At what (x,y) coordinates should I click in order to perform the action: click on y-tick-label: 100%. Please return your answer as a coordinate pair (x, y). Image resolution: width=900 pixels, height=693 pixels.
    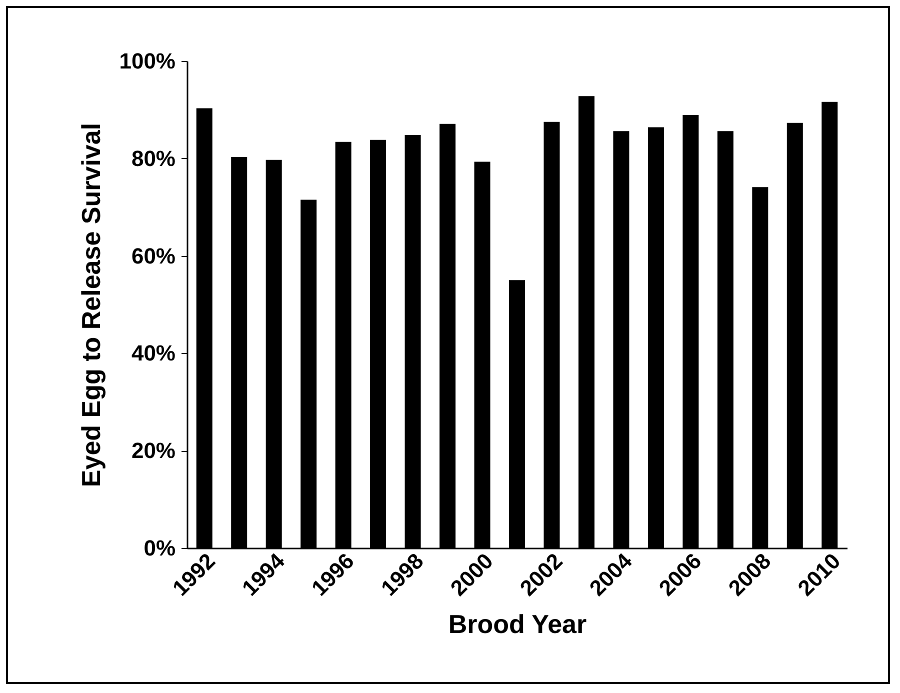
    Looking at the image, I should click on (147, 61).